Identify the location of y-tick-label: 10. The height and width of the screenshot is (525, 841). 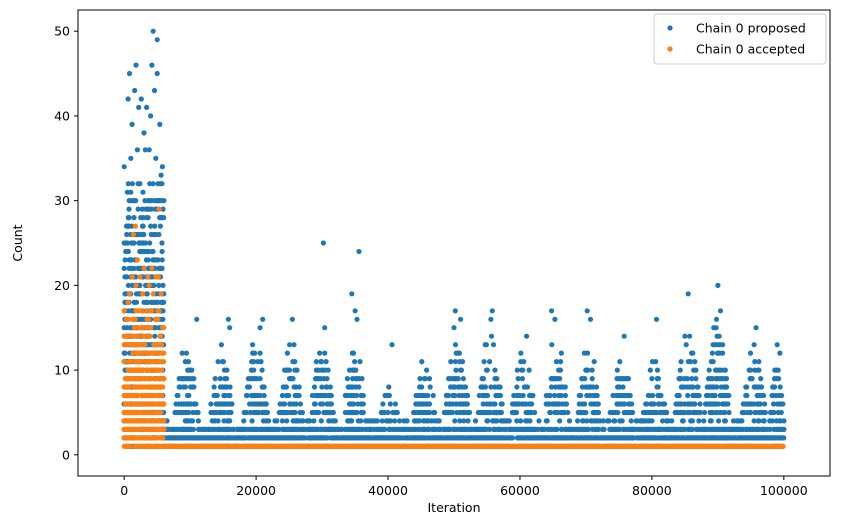
(62, 370).